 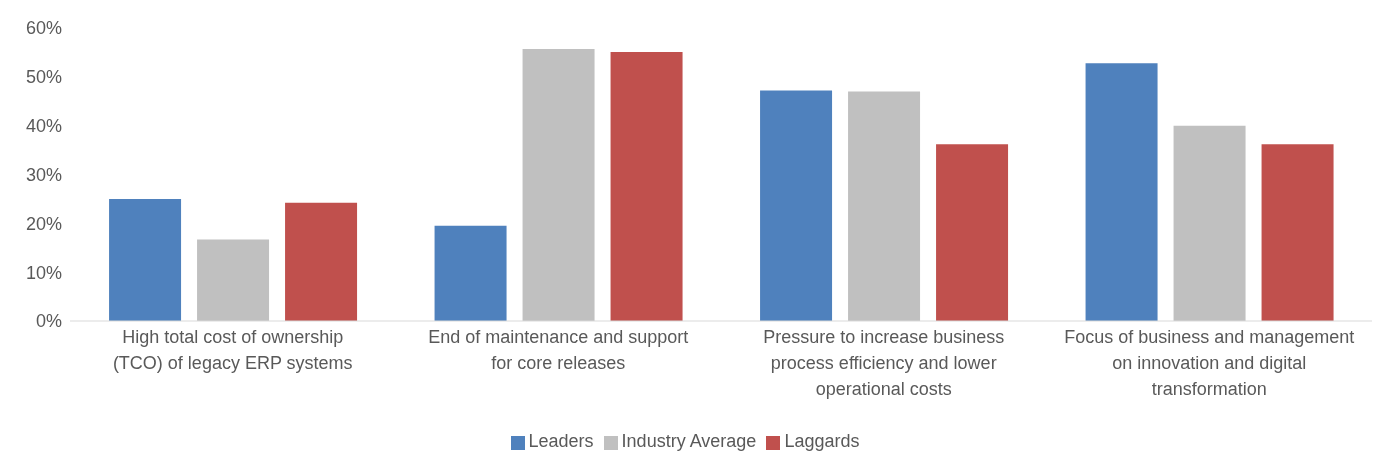 What do you see at coordinates (43, 28) in the screenshot?
I see `y-tick-label: 60%` at bounding box center [43, 28].